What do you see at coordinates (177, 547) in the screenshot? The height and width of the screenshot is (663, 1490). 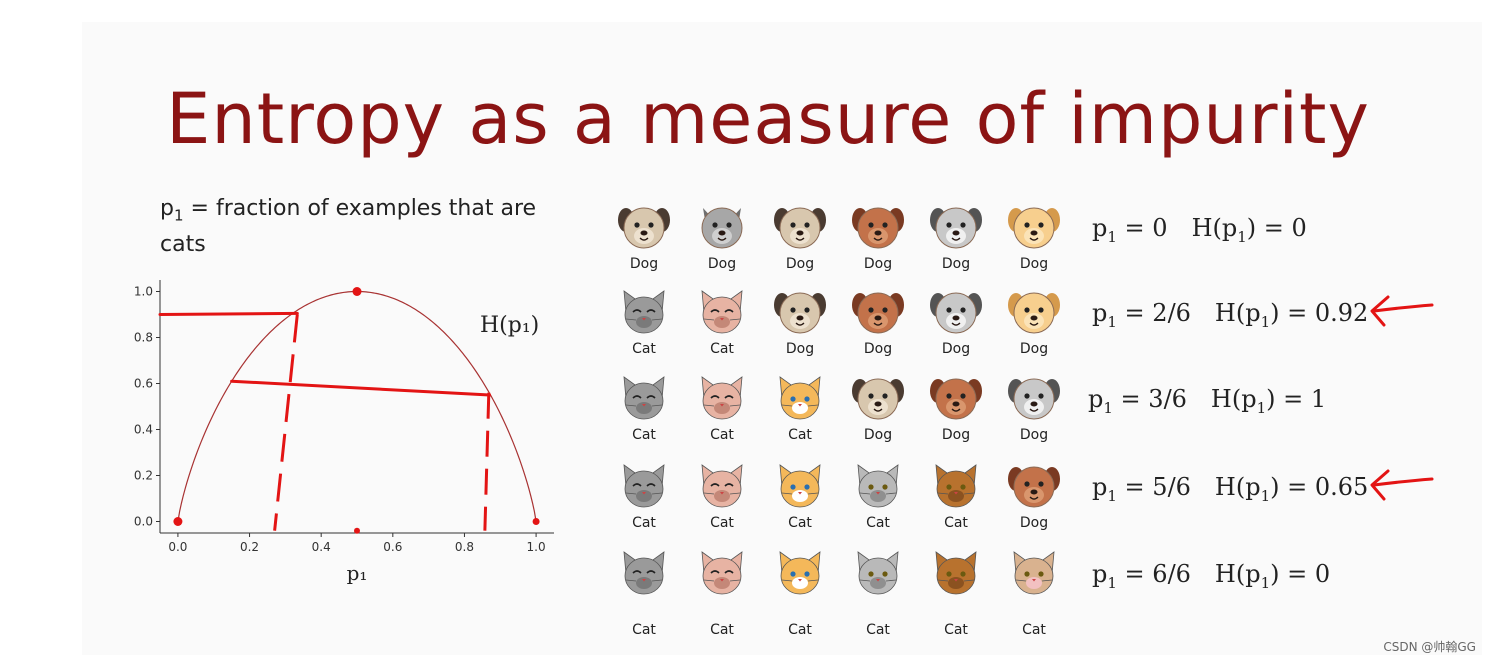 I see `x-tick-label: 0.0` at bounding box center [177, 547].